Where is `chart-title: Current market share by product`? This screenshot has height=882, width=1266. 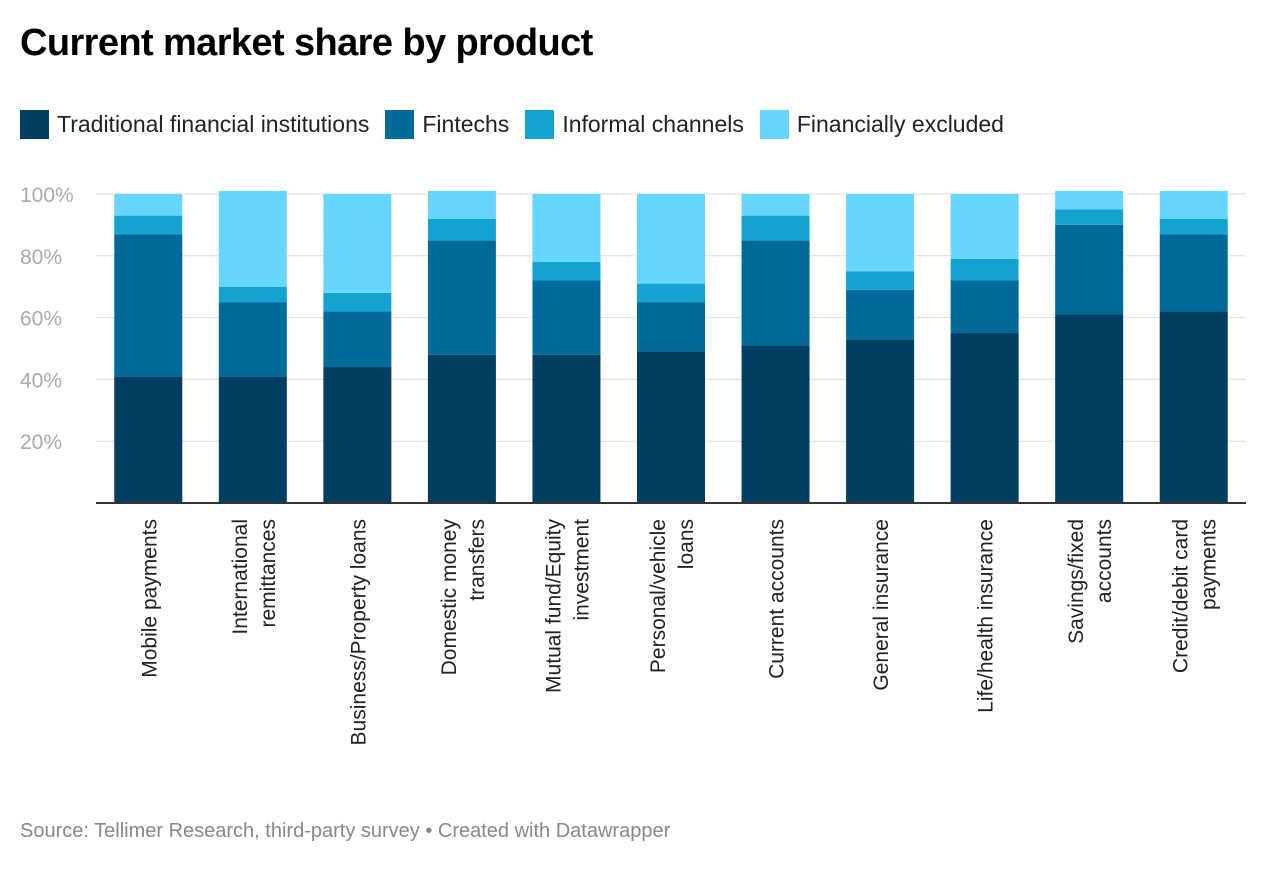 chart-title: Current market share by product is located at coordinates (306, 43).